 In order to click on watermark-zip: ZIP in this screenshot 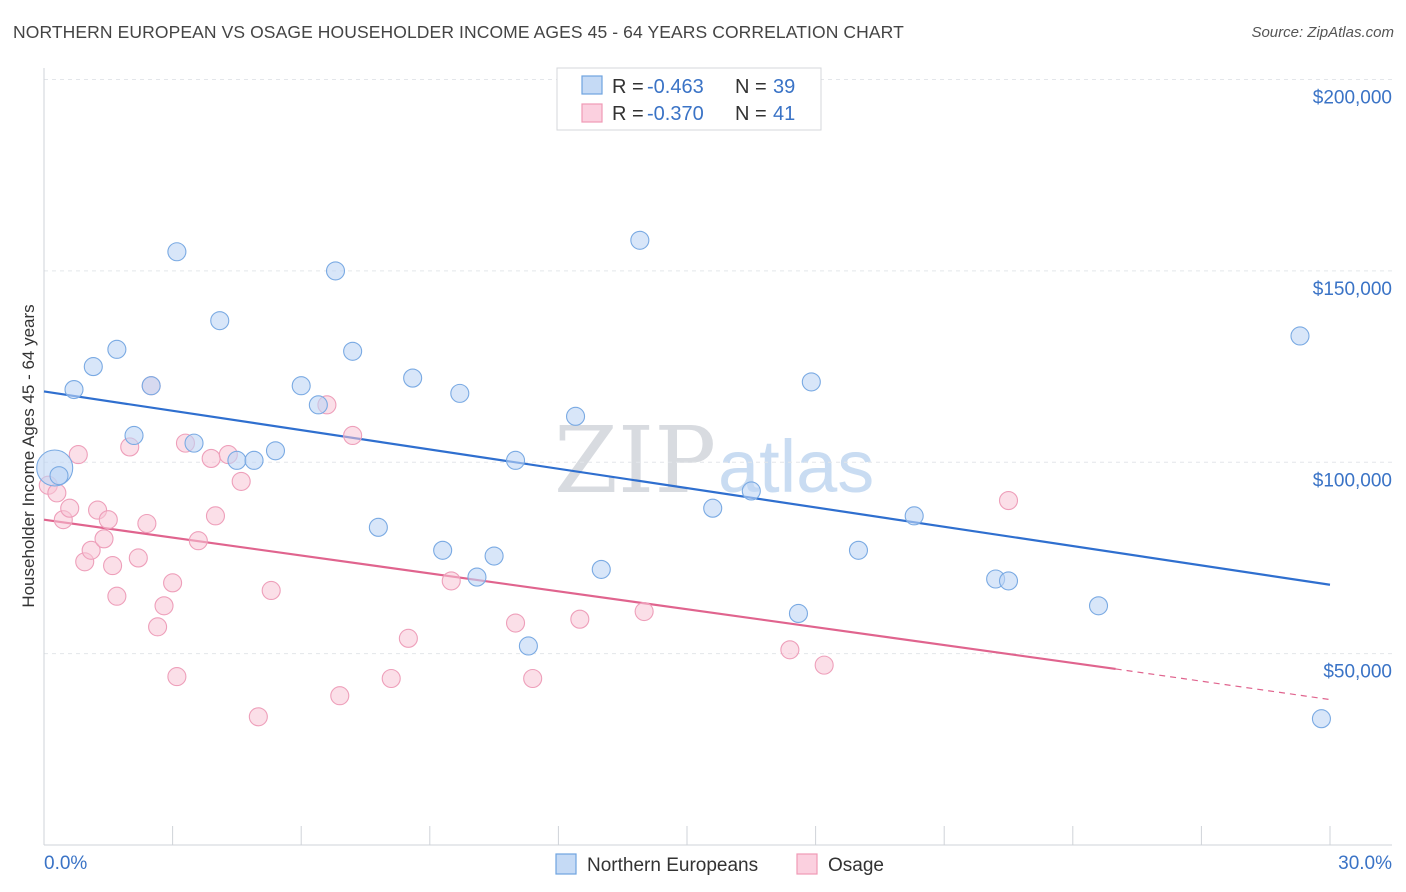, I will do `click(635, 460)`.